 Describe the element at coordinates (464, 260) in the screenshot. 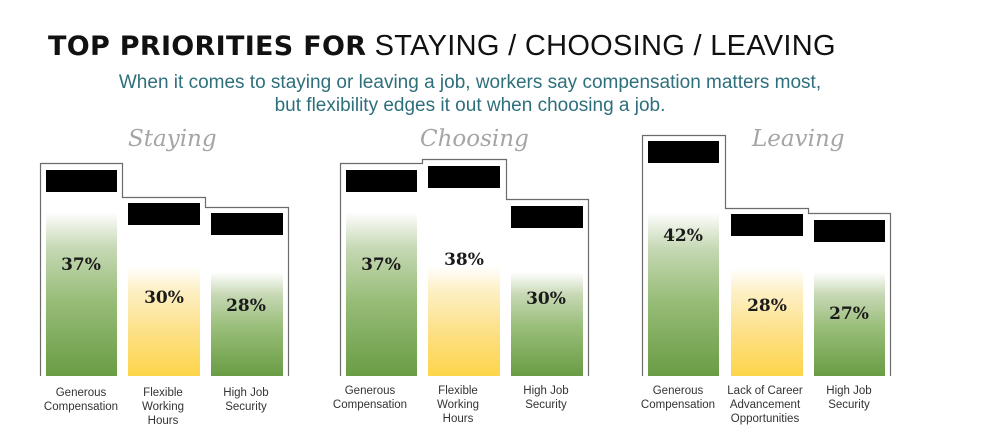

I see `value-label: 38%` at that location.